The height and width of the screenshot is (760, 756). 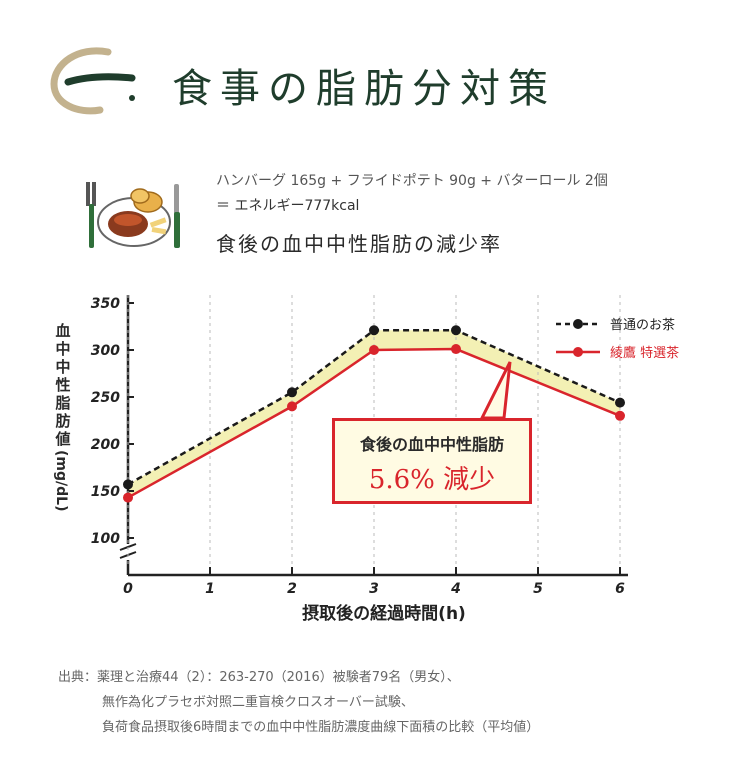 I want to click on page-title: 食事の脂肪分対策, so click(x=364, y=89).